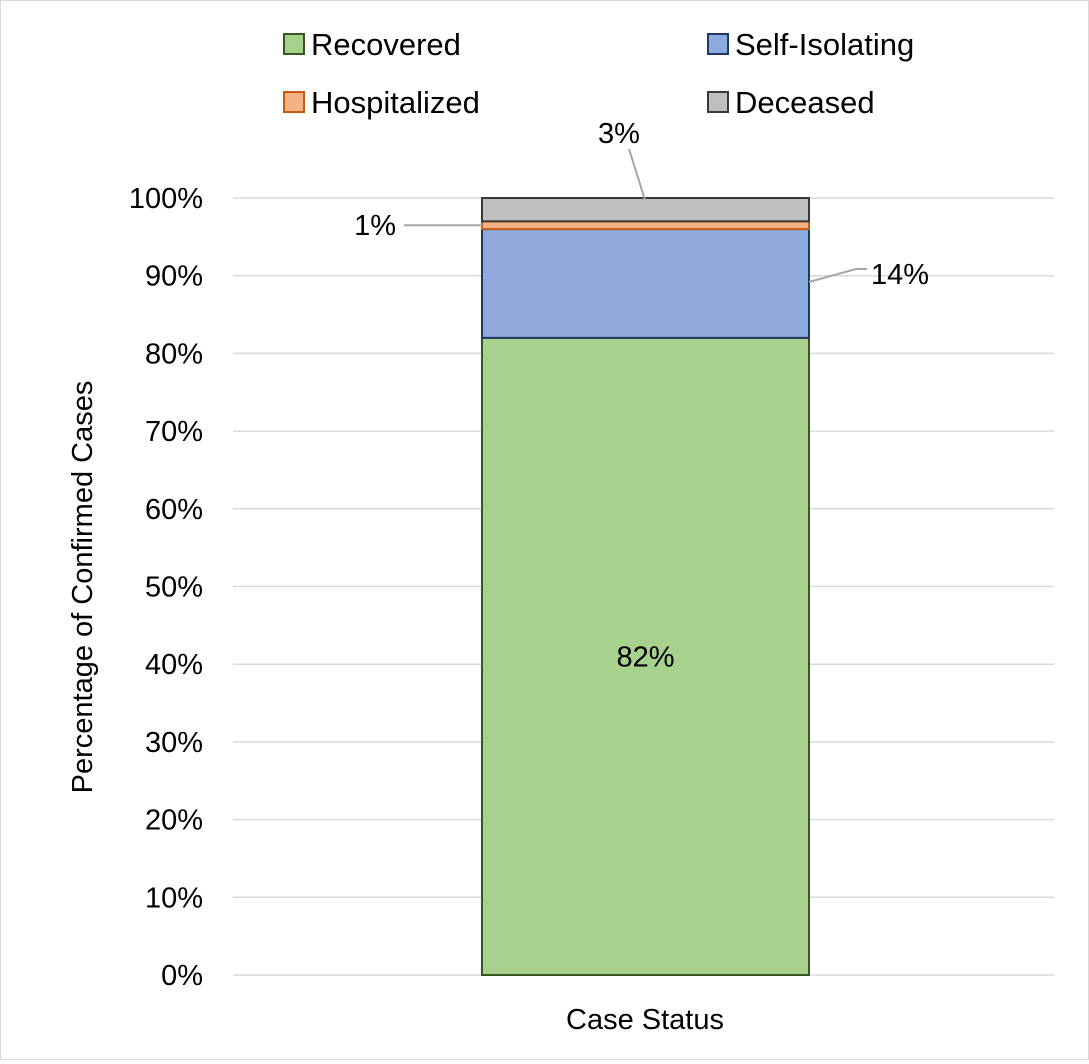  Describe the element at coordinates (645, 283) in the screenshot. I see `bar-segment-self-isolating` at that location.